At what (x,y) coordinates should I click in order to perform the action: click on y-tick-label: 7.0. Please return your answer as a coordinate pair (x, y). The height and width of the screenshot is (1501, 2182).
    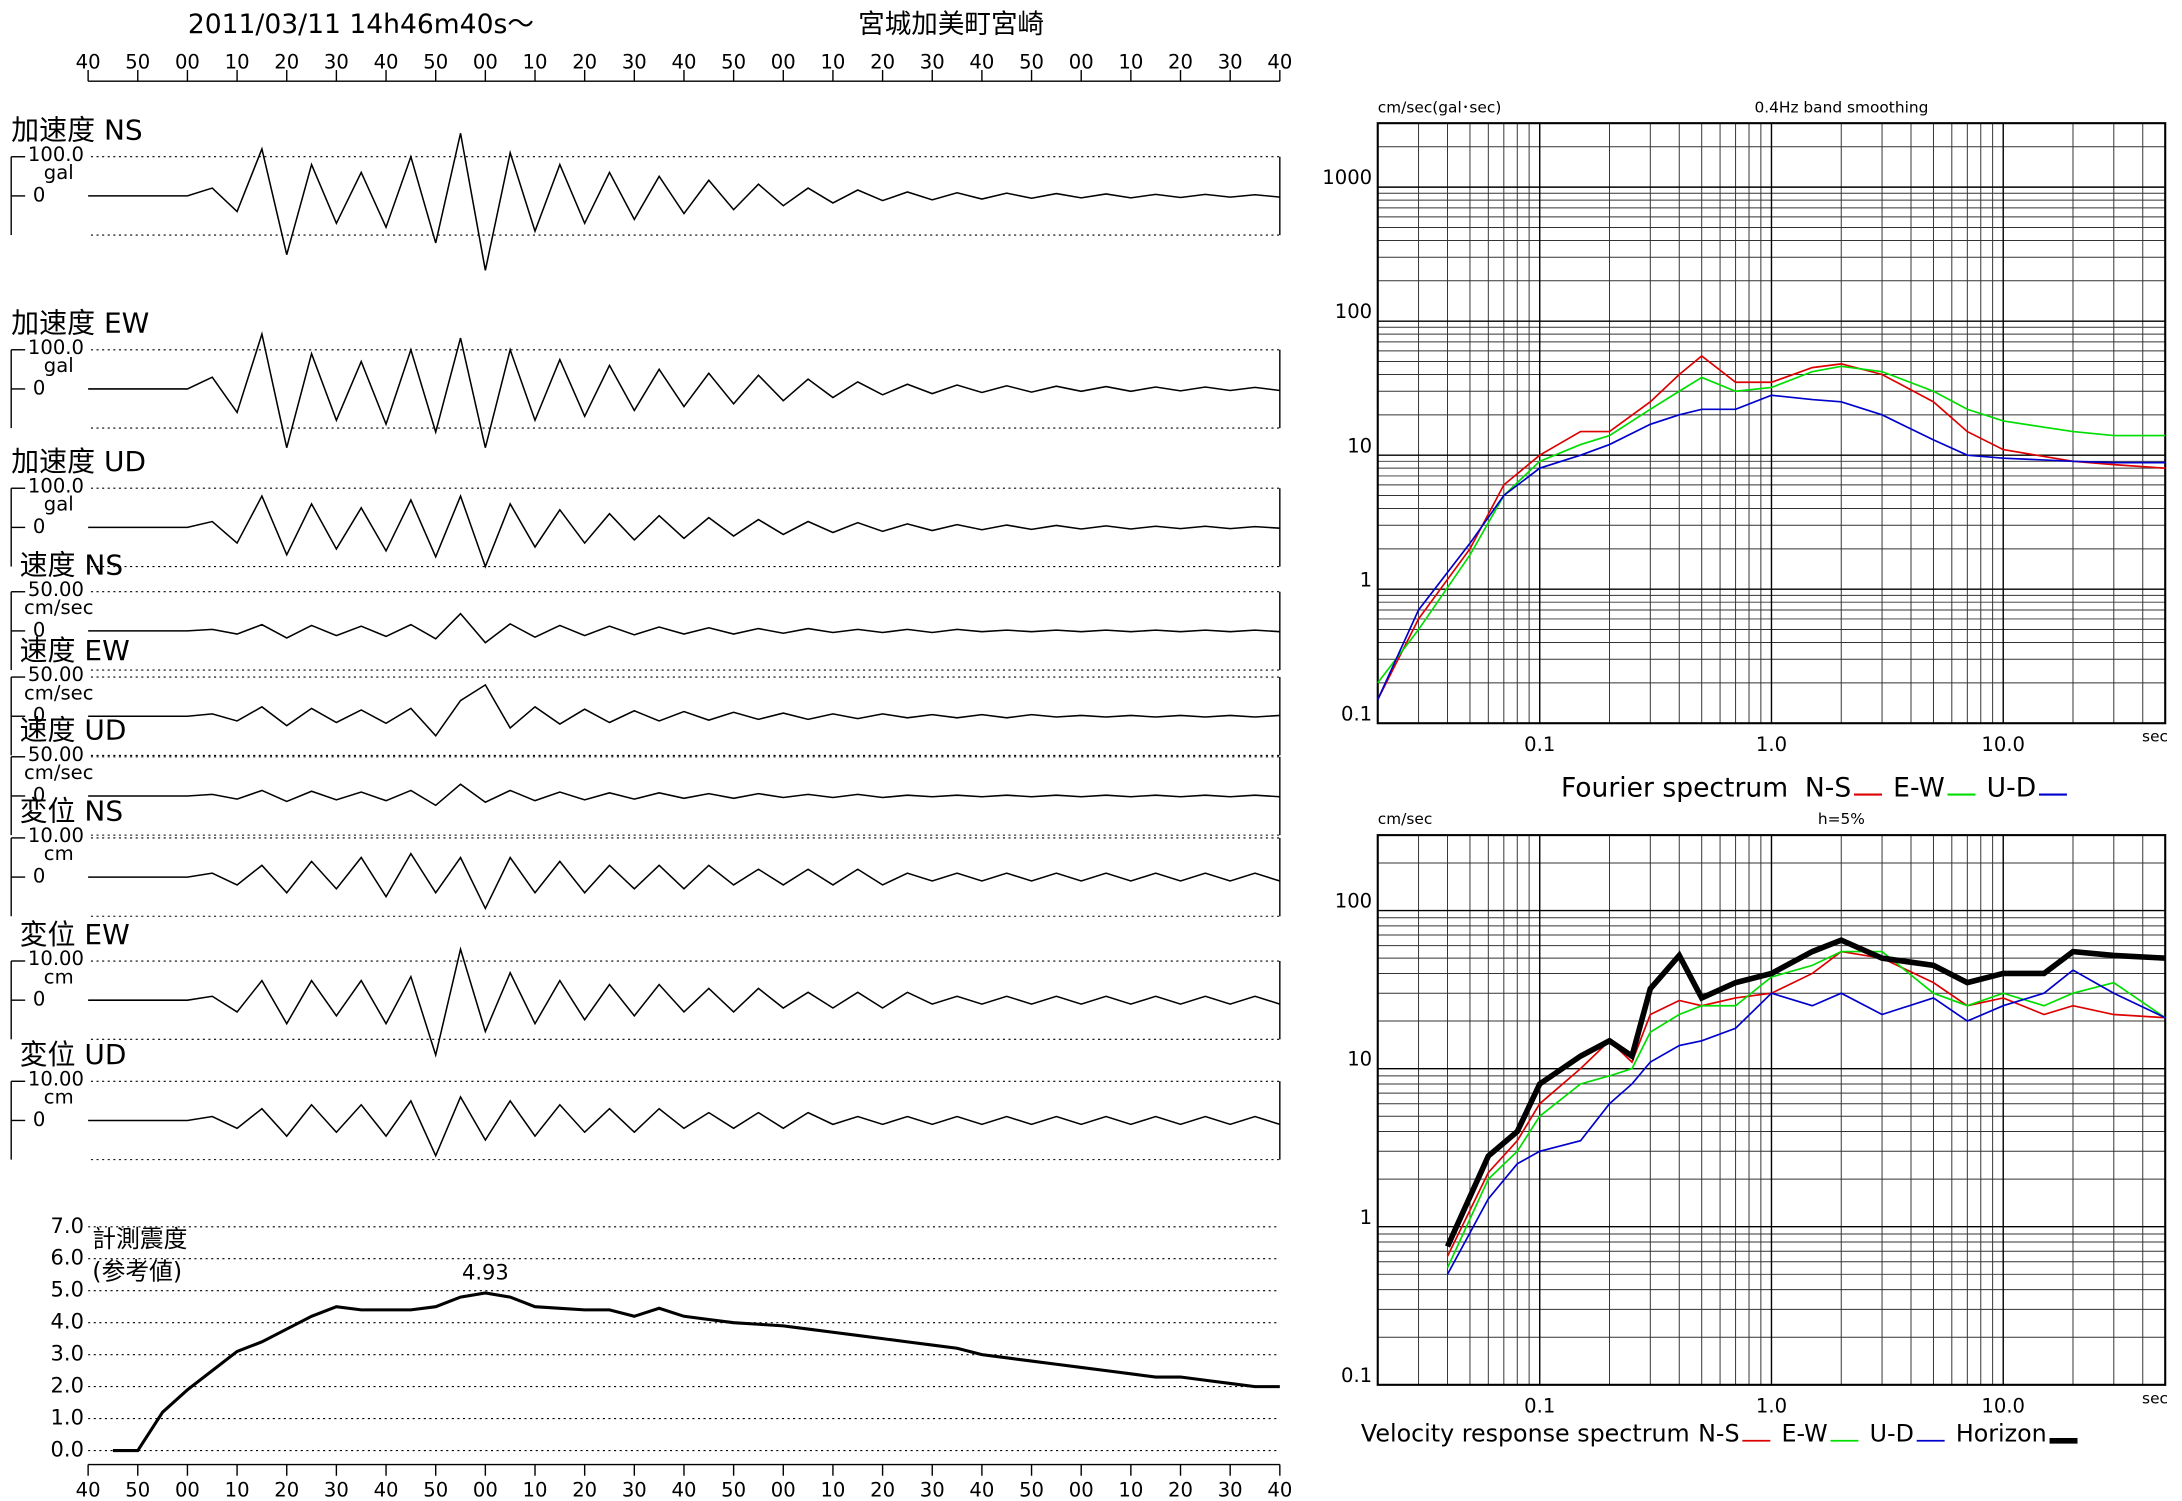
    Looking at the image, I should click on (67, 1226).